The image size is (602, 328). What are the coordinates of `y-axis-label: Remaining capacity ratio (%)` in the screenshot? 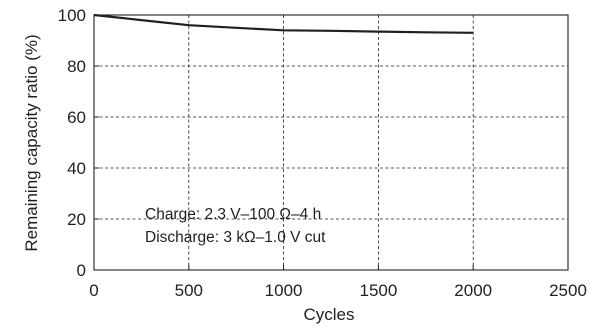 It's located at (31, 142).